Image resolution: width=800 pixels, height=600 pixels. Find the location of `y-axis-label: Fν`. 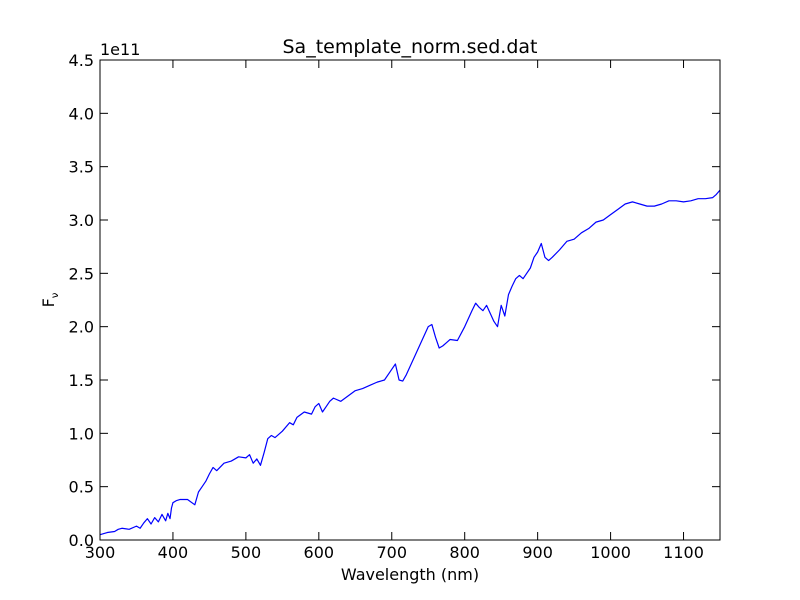

y-axis-label: Fν is located at coordinates (50, 299).